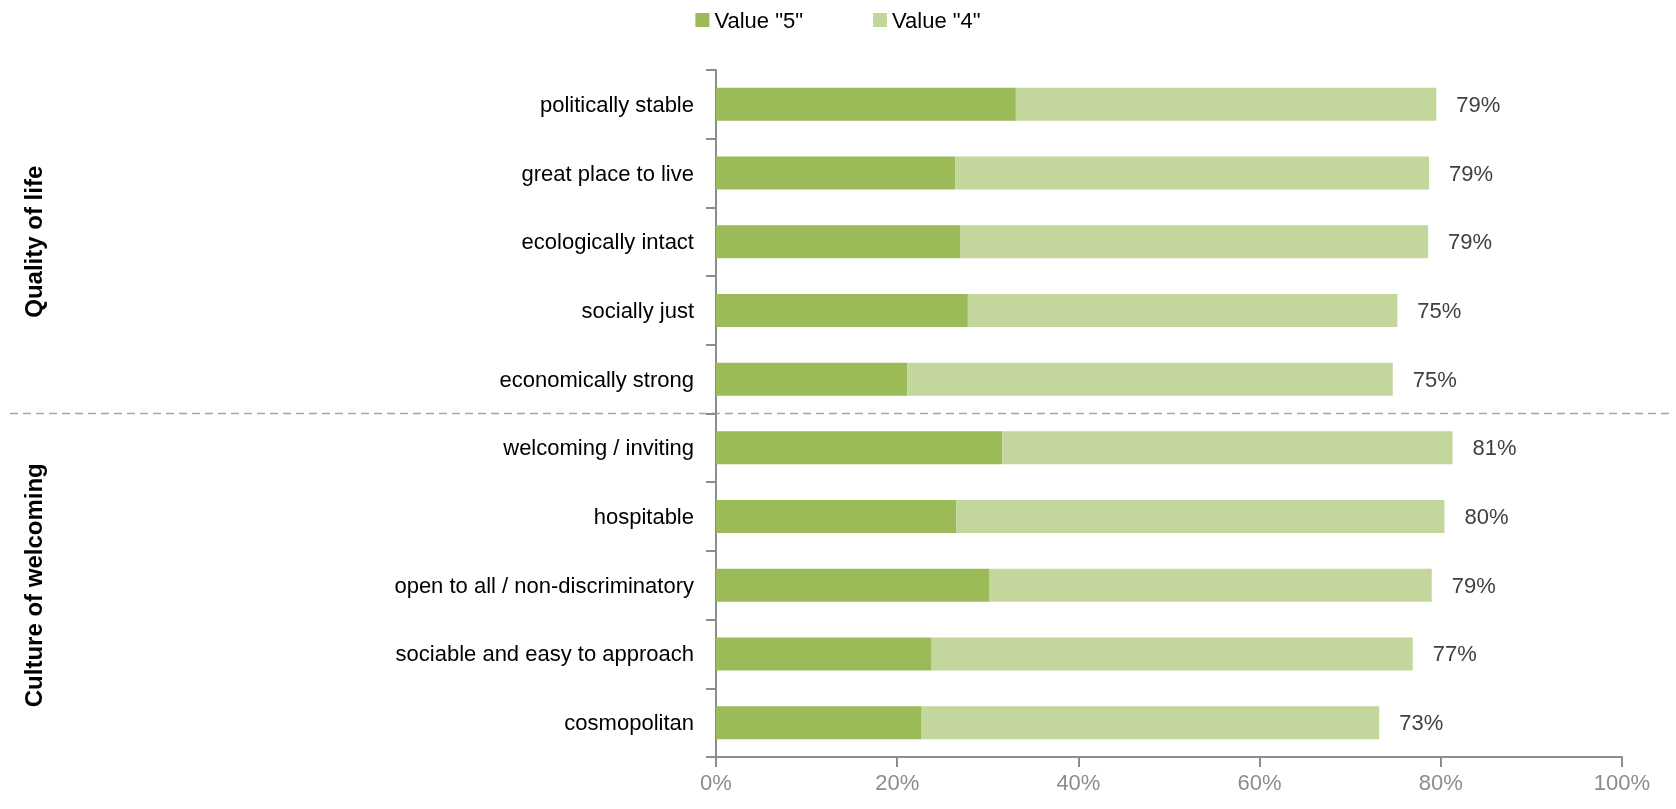  What do you see at coordinates (643, 517) in the screenshot?
I see `y-tick-label: hospitable` at bounding box center [643, 517].